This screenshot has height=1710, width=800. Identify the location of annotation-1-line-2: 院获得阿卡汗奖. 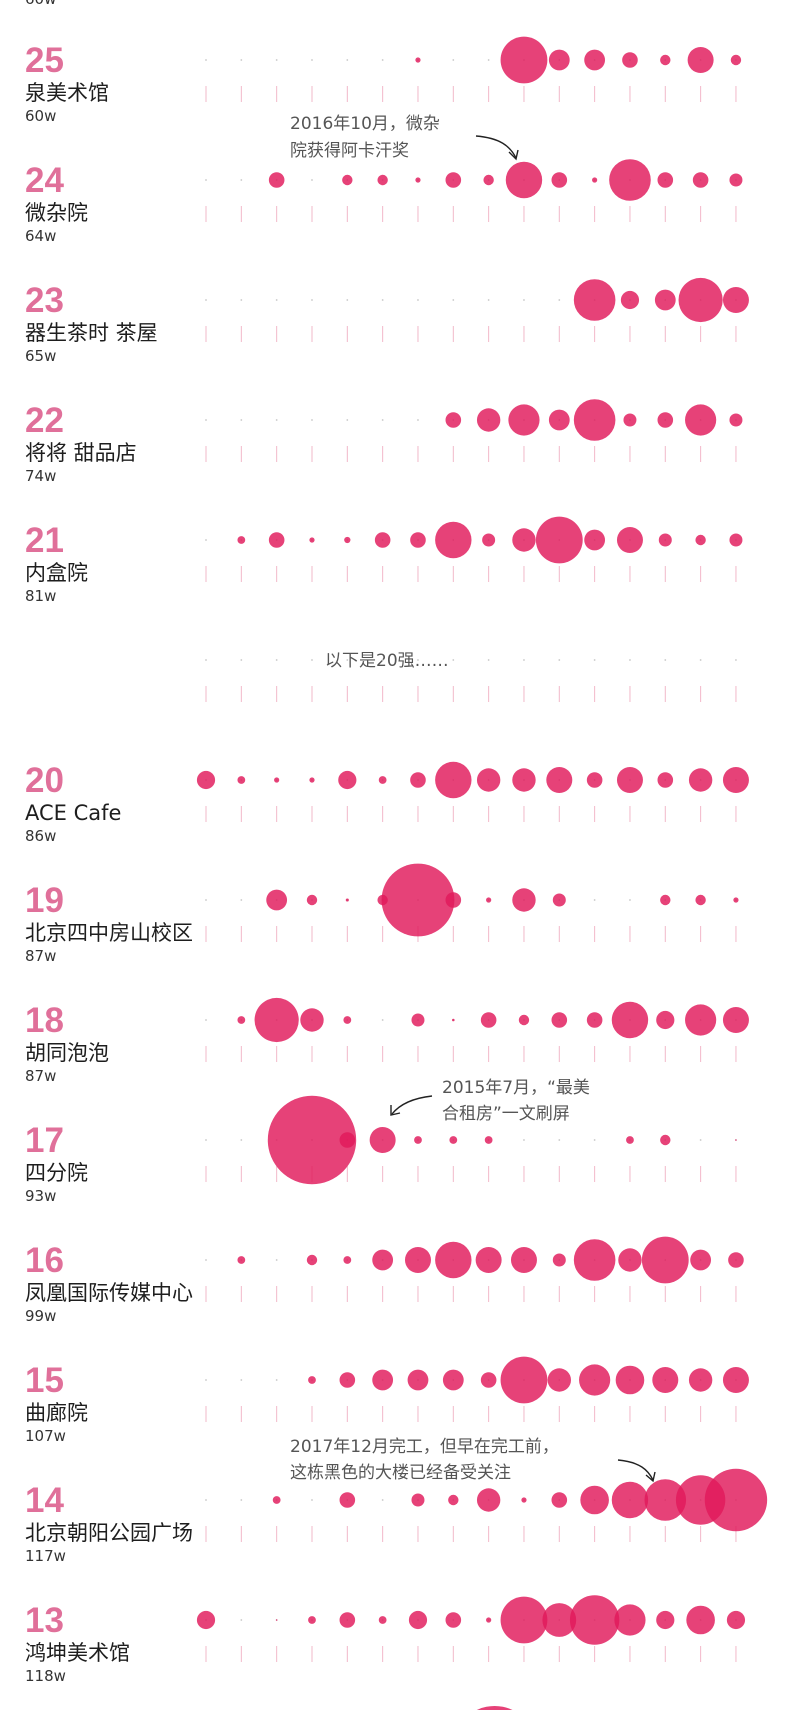
(349, 151).